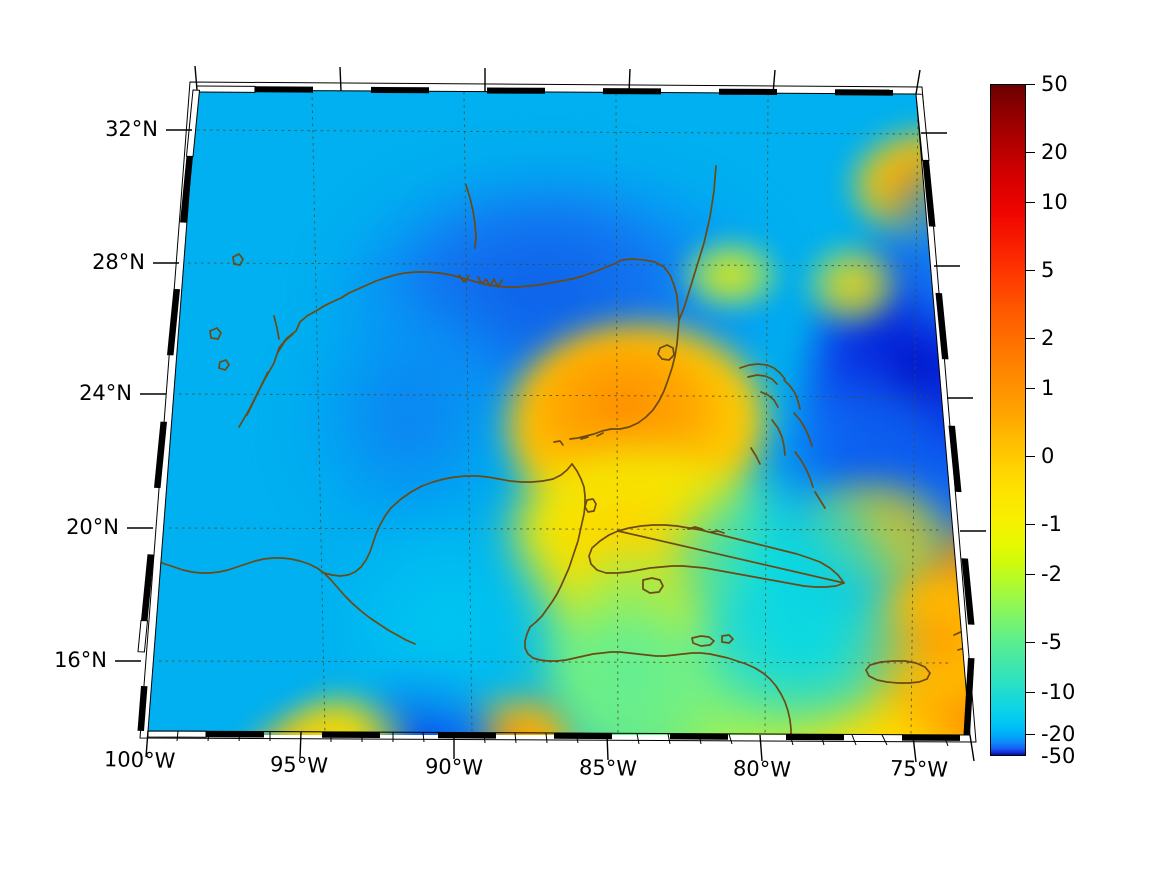 This screenshot has width=1167, height=875. What do you see at coordinates (131, 129) in the screenshot?
I see `lat-label-32n: 32°N` at bounding box center [131, 129].